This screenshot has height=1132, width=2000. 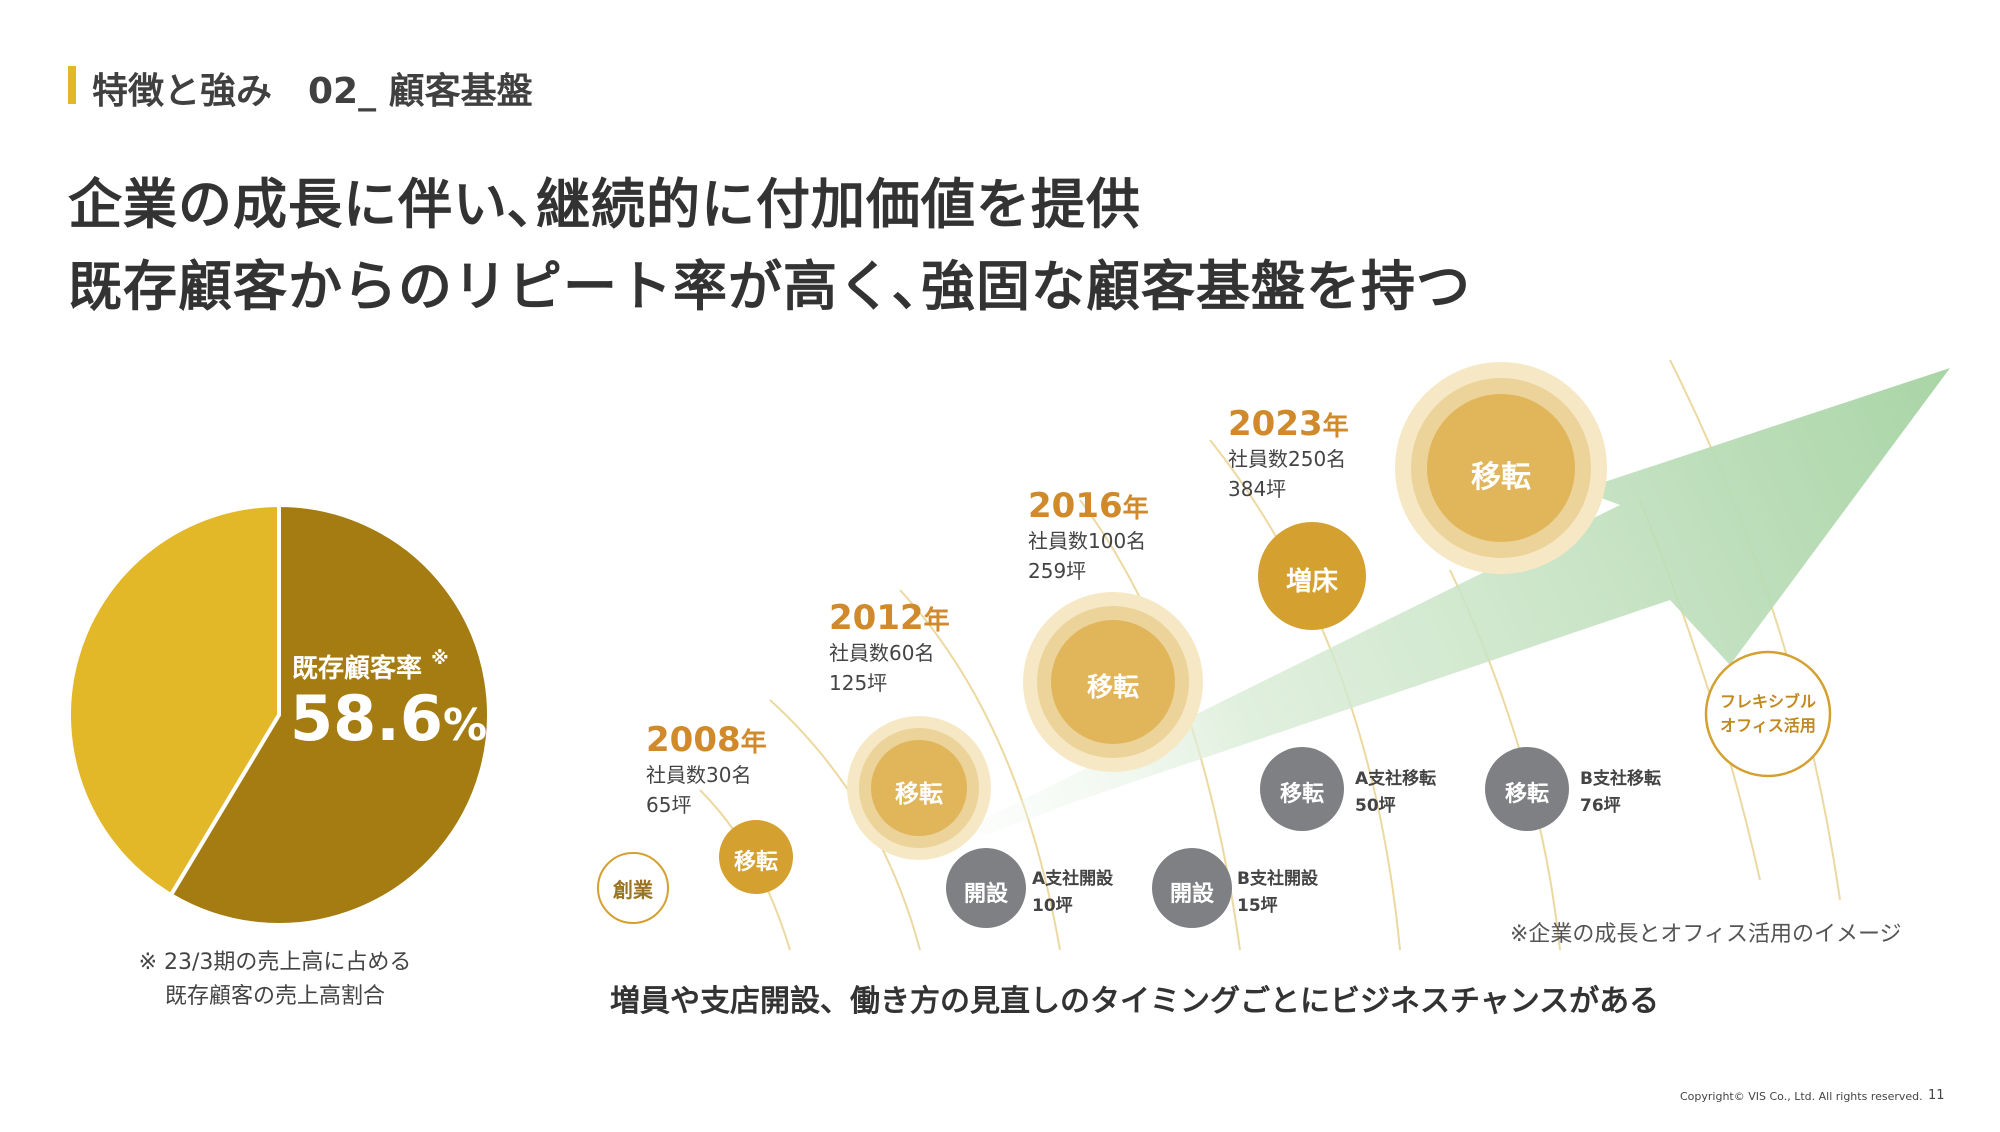 I want to click on pie-slice-other, so click(x=174, y=700).